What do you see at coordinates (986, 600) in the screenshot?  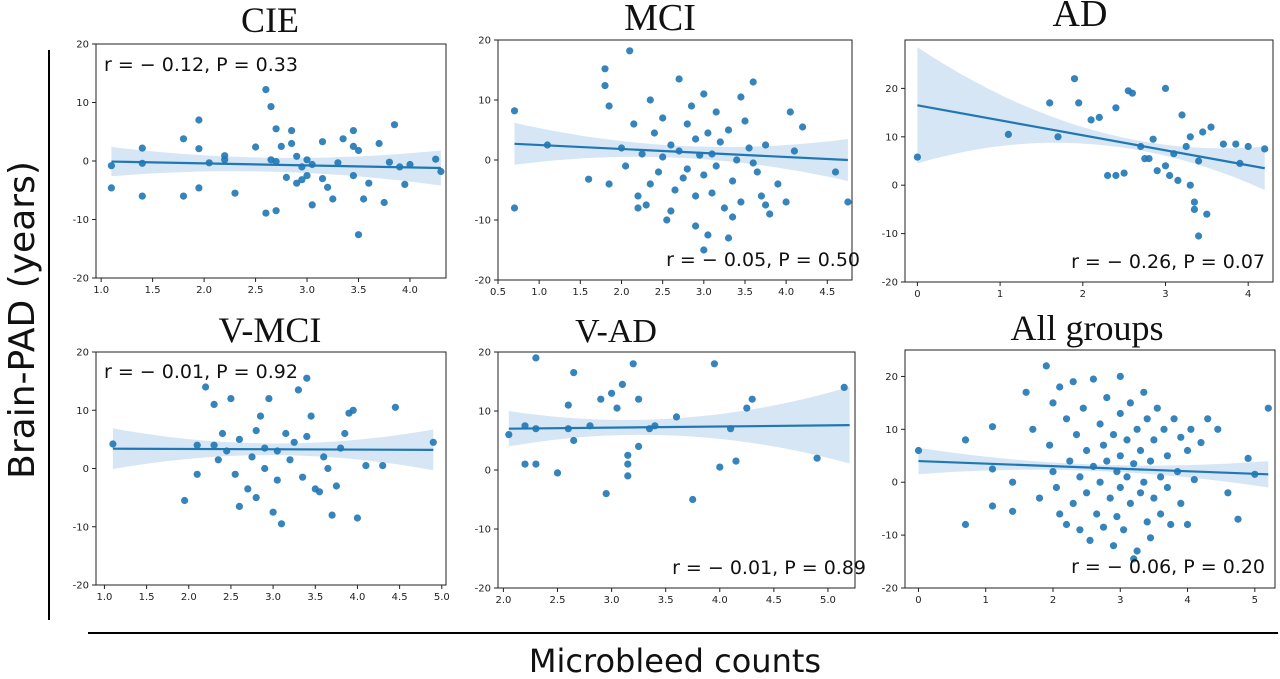 I see `x-tick-label: 1` at bounding box center [986, 600].